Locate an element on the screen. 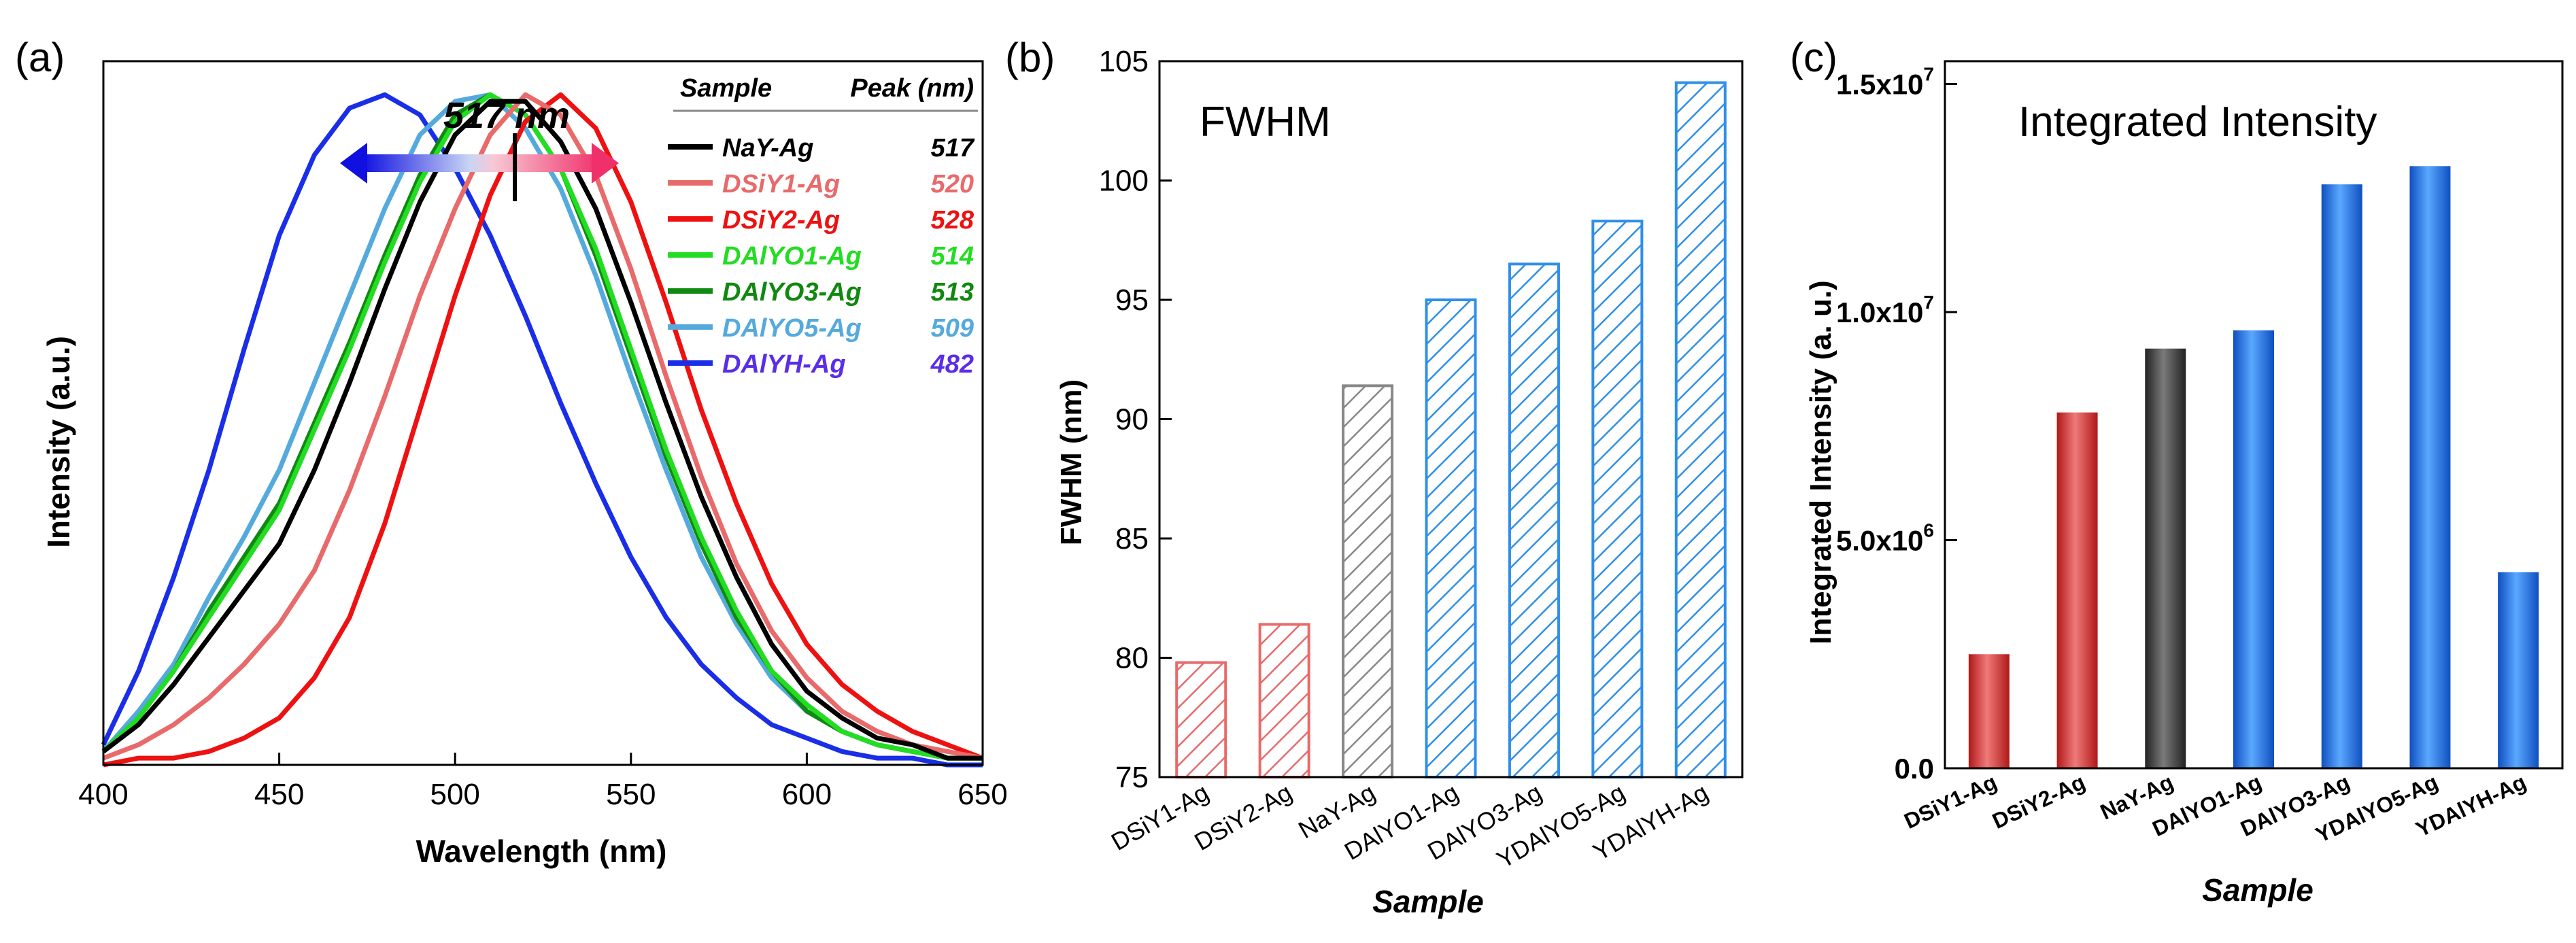 Image resolution: width=2576 pixels, height=943 pixels. y-tick-label: 95 is located at coordinates (1132, 300).